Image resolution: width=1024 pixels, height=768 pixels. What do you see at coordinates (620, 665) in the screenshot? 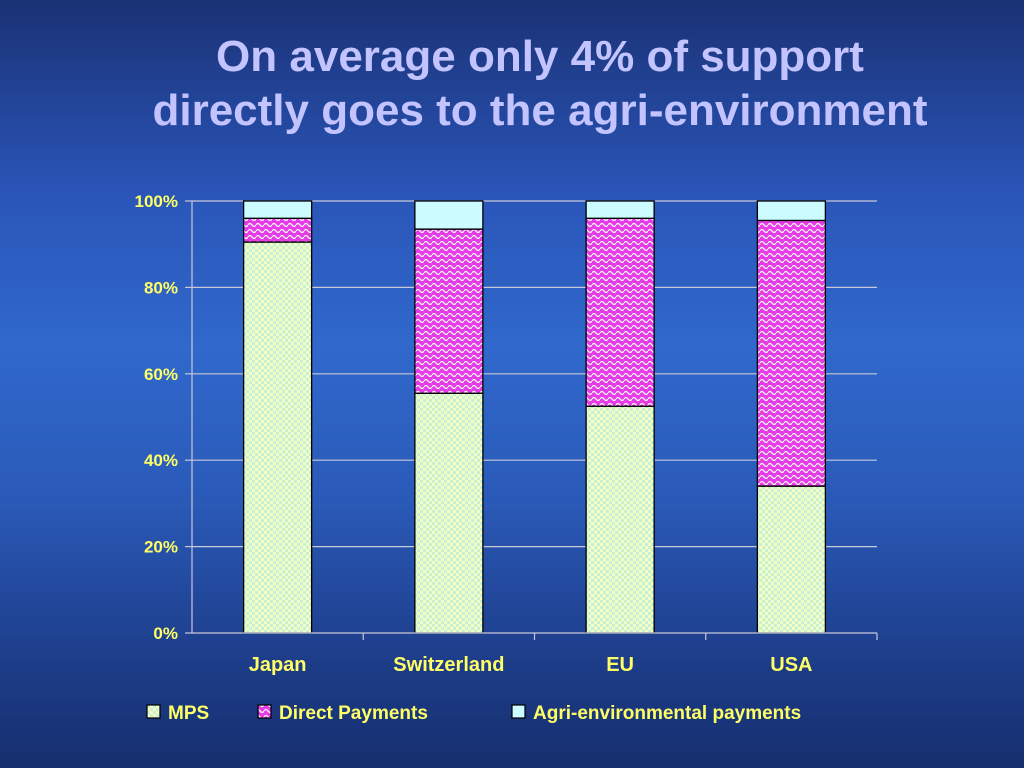
I see `x-tick-label: EU` at bounding box center [620, 665].